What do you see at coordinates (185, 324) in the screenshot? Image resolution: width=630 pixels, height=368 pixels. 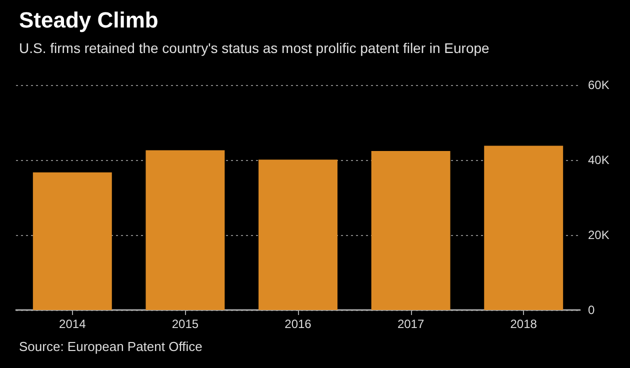 I see `x-tick-label: 2015` at bounding box center [185, 324].